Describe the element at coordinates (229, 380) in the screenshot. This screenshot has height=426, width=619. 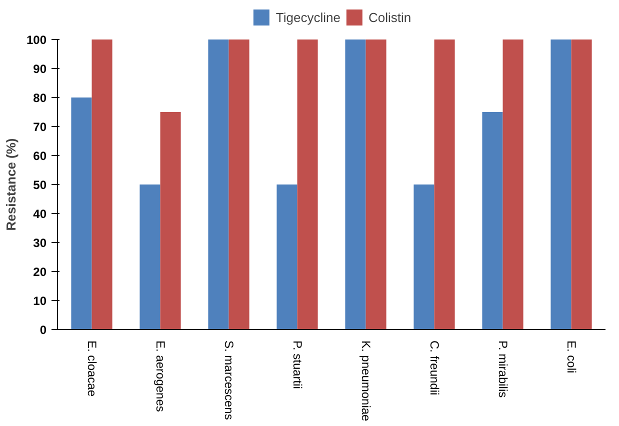
I see `x-tick-label: S. marcescens` at that location.